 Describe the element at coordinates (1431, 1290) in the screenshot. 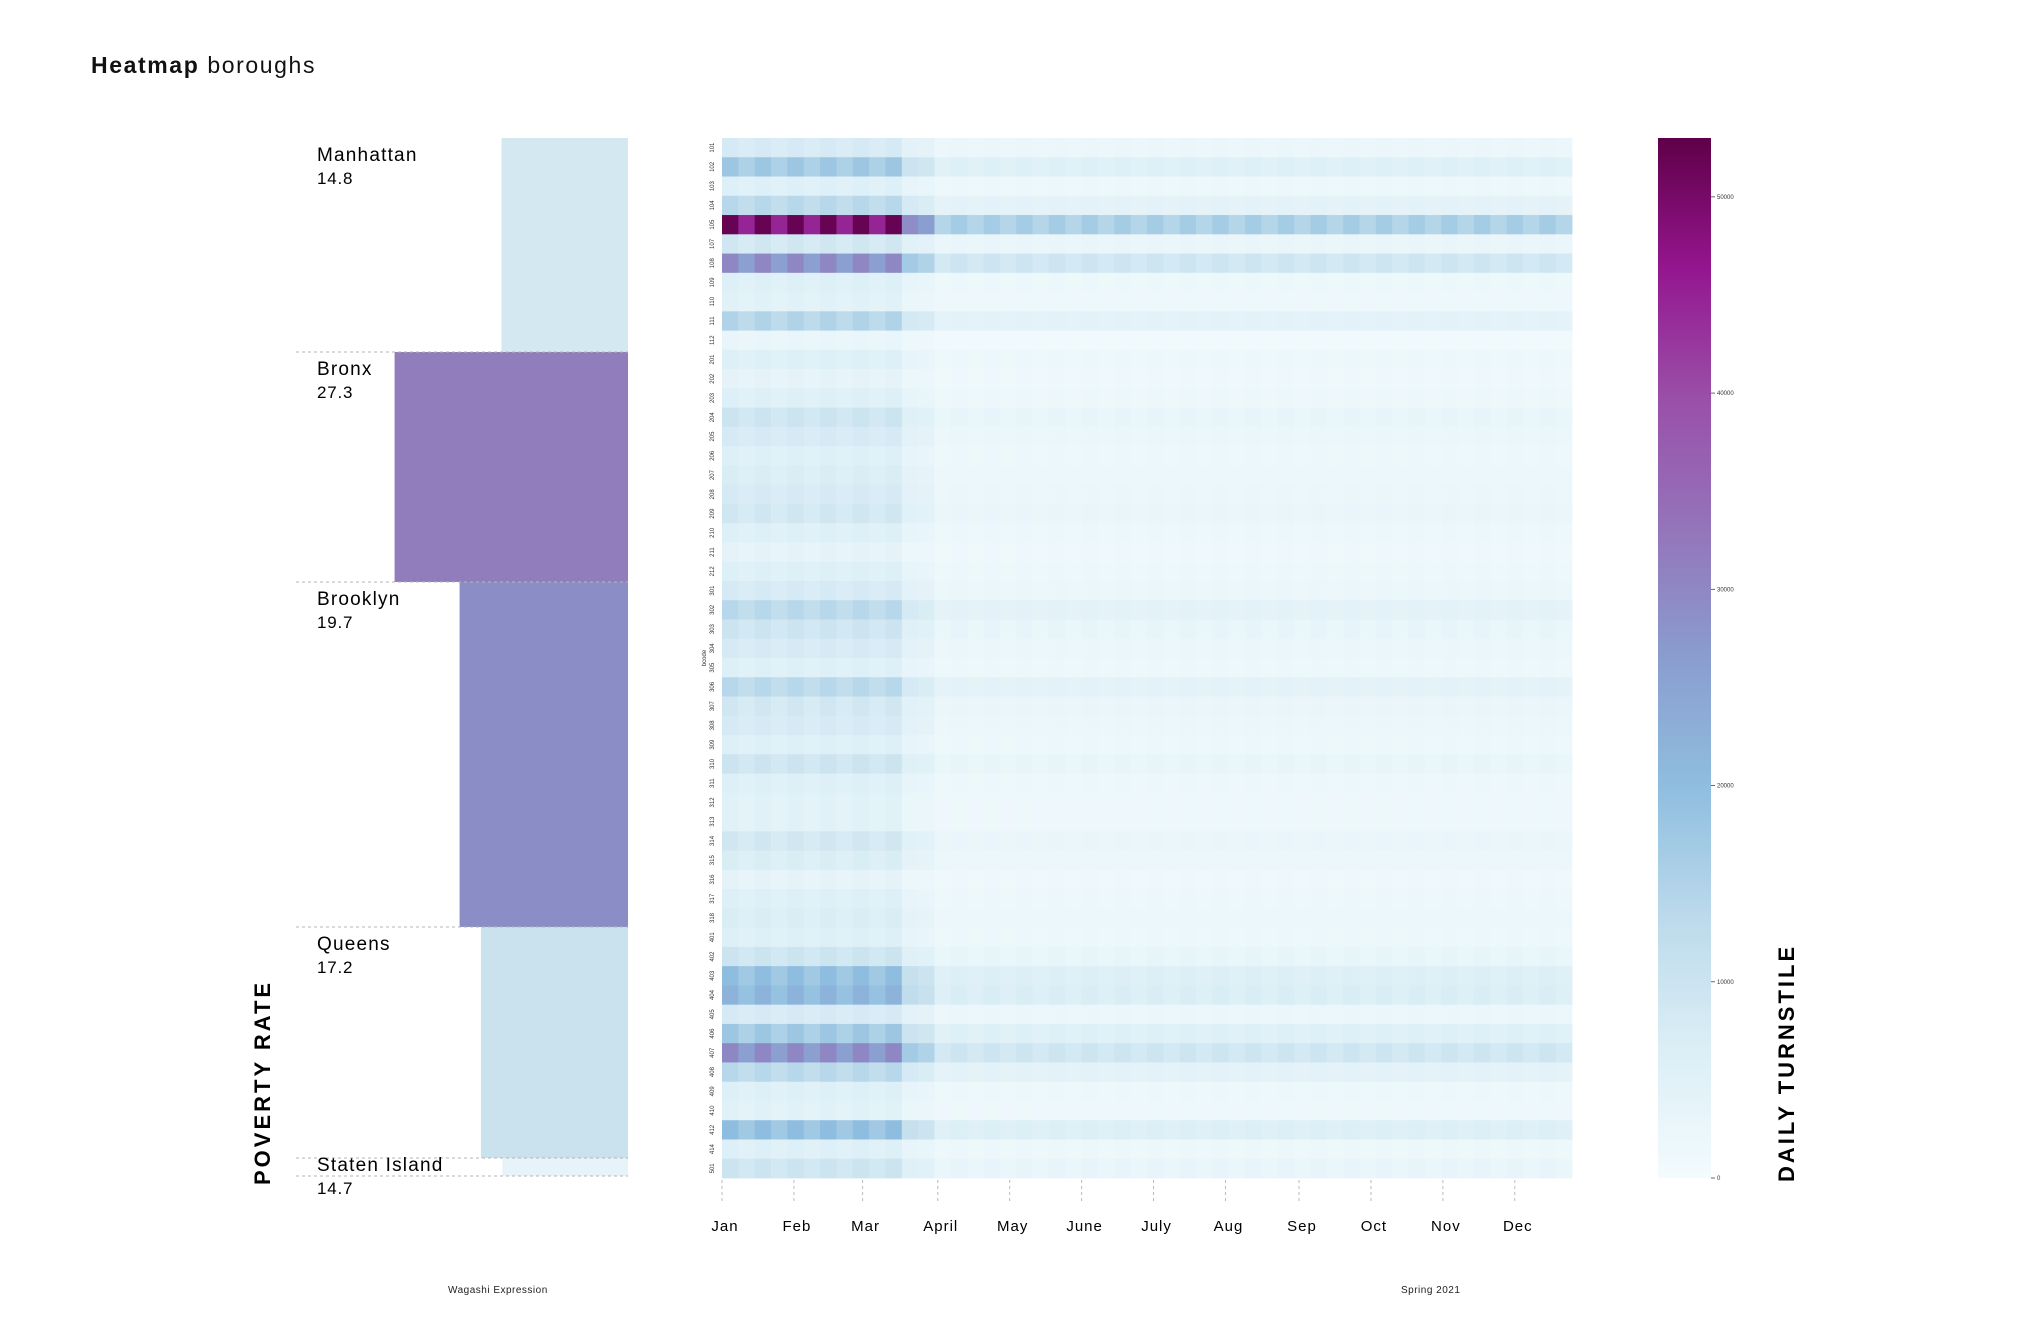

I see `footer-right: Spring 2021` at that location.